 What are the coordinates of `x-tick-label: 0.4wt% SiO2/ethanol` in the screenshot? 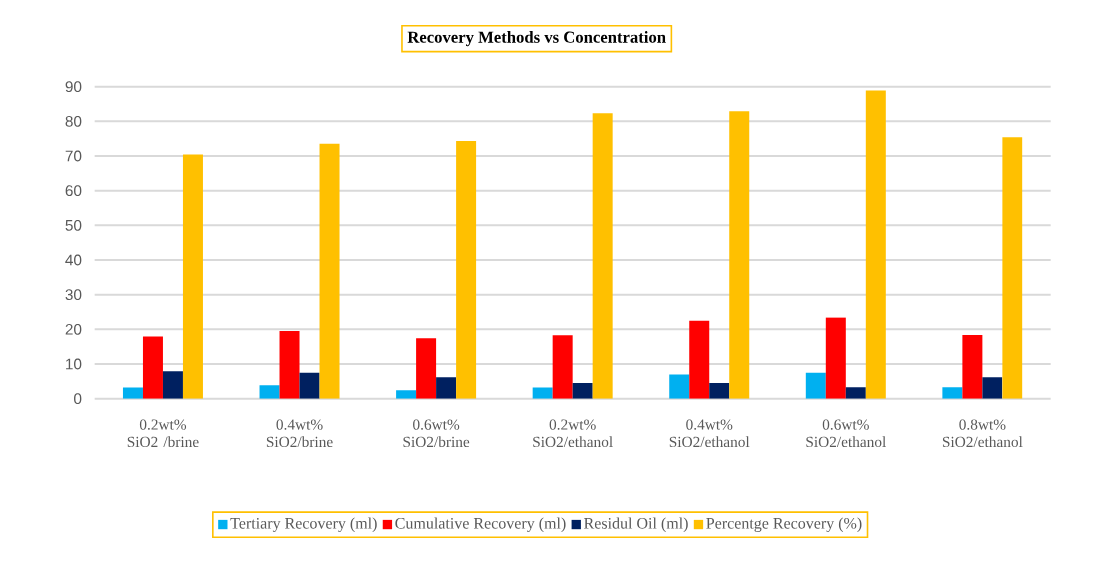 It's located at (709, 433).